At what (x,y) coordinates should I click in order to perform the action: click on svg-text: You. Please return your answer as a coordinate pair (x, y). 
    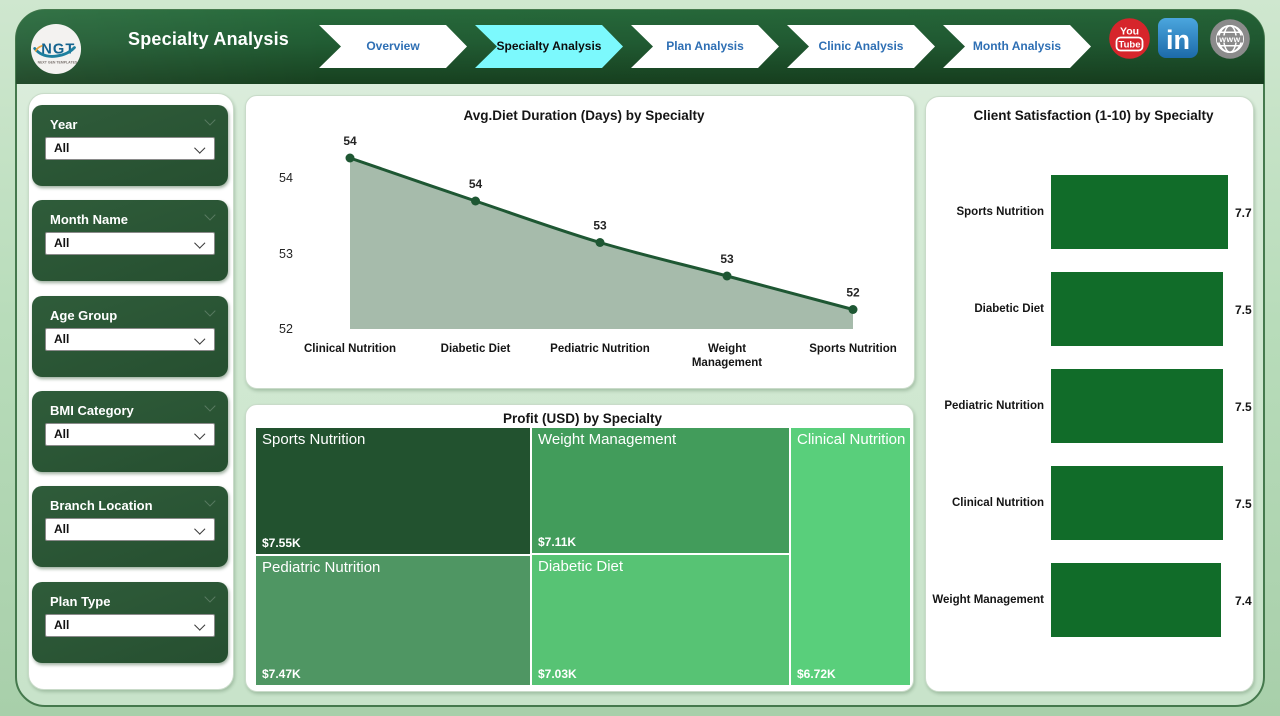
    Looking at the image, I should click on (1129, 32).